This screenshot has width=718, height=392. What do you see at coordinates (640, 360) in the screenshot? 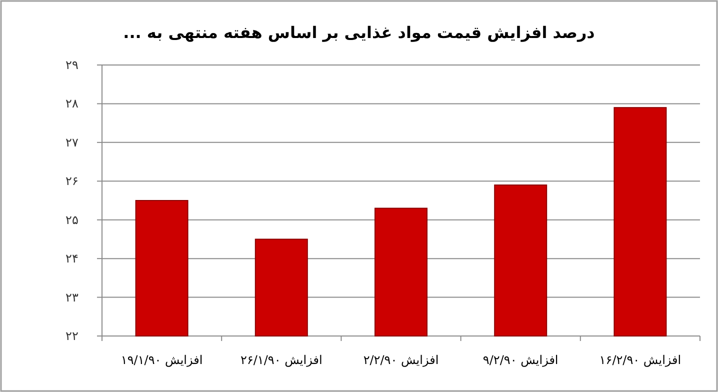
I see `x-tick-label: افزایش ۱۶/۲/۹۰` at bounding box center [640, 360].